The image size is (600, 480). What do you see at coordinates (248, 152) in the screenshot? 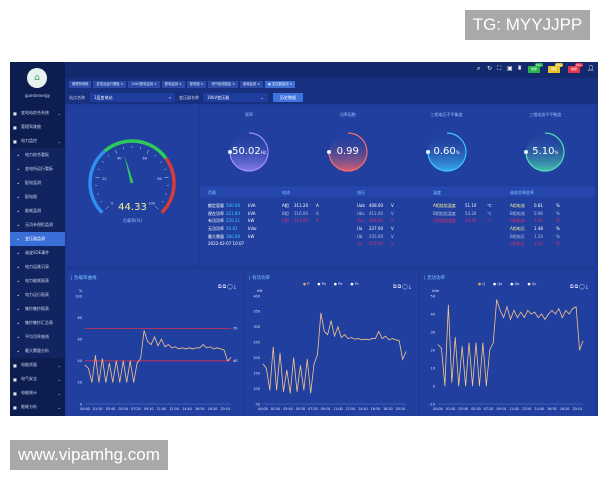
I see `ring-gauge` at bounding box center [248, 152].